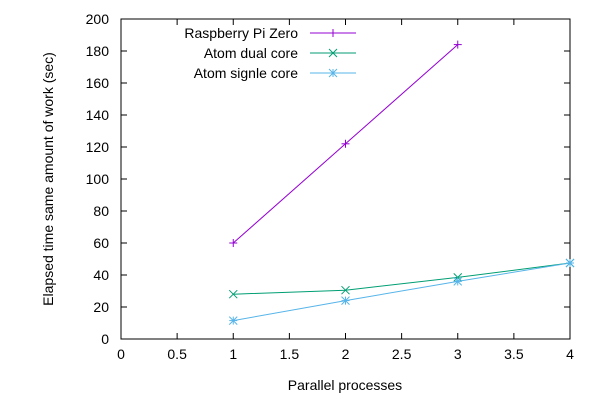 This screenshot has width=600, height=400. What do you see at coordinates (101, 275) in the screenshot?
I see `y-tick-label: 40` at bounding box center [101, 275].